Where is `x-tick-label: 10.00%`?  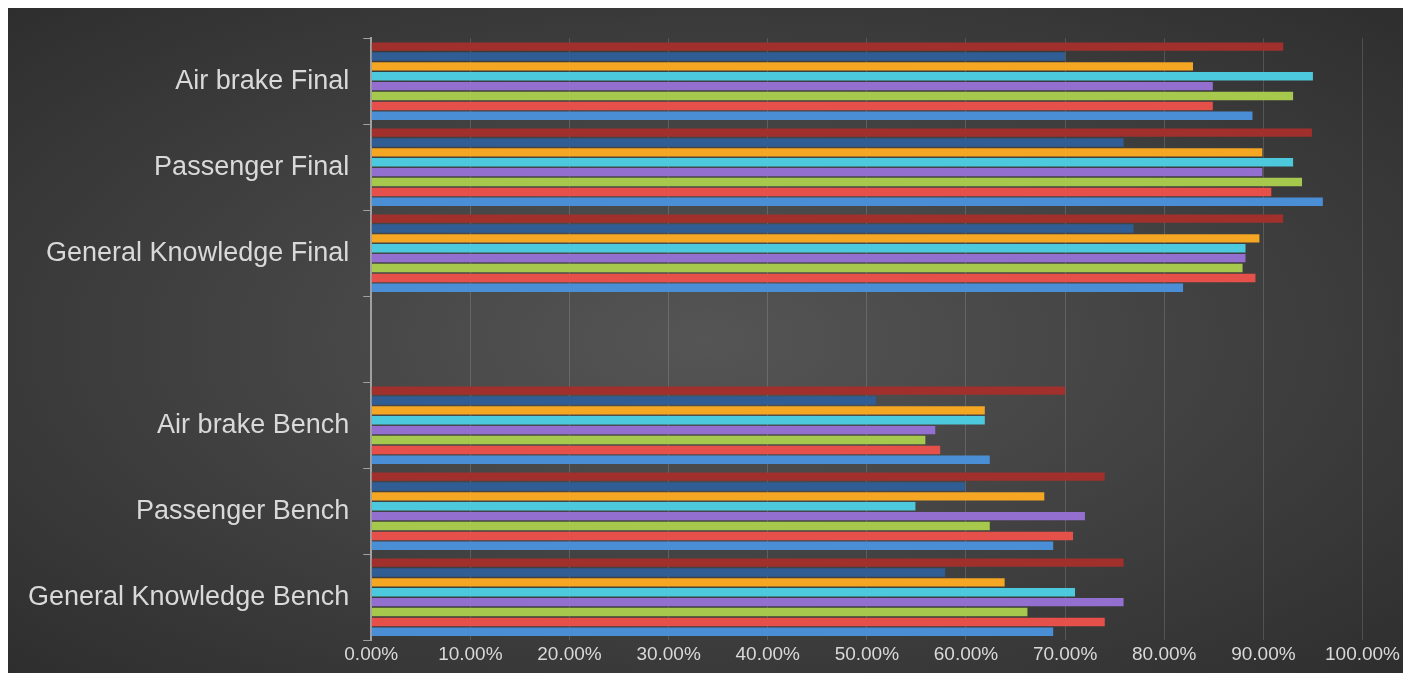
x-tick-label: 10.00% is located at coordinates (470, 653).